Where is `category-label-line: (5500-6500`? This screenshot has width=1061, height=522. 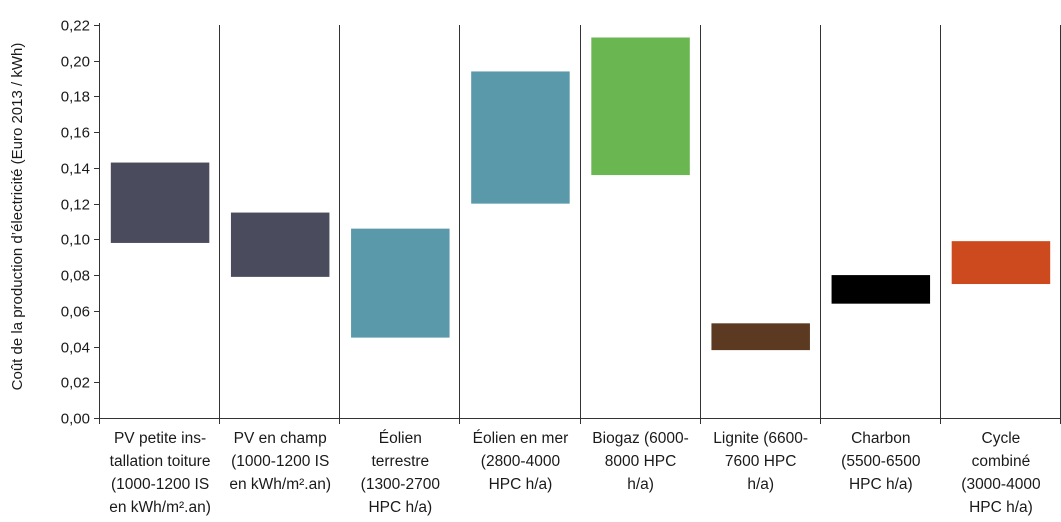 category-label-line: (5500-6500 is located at coordinates (881, 461).